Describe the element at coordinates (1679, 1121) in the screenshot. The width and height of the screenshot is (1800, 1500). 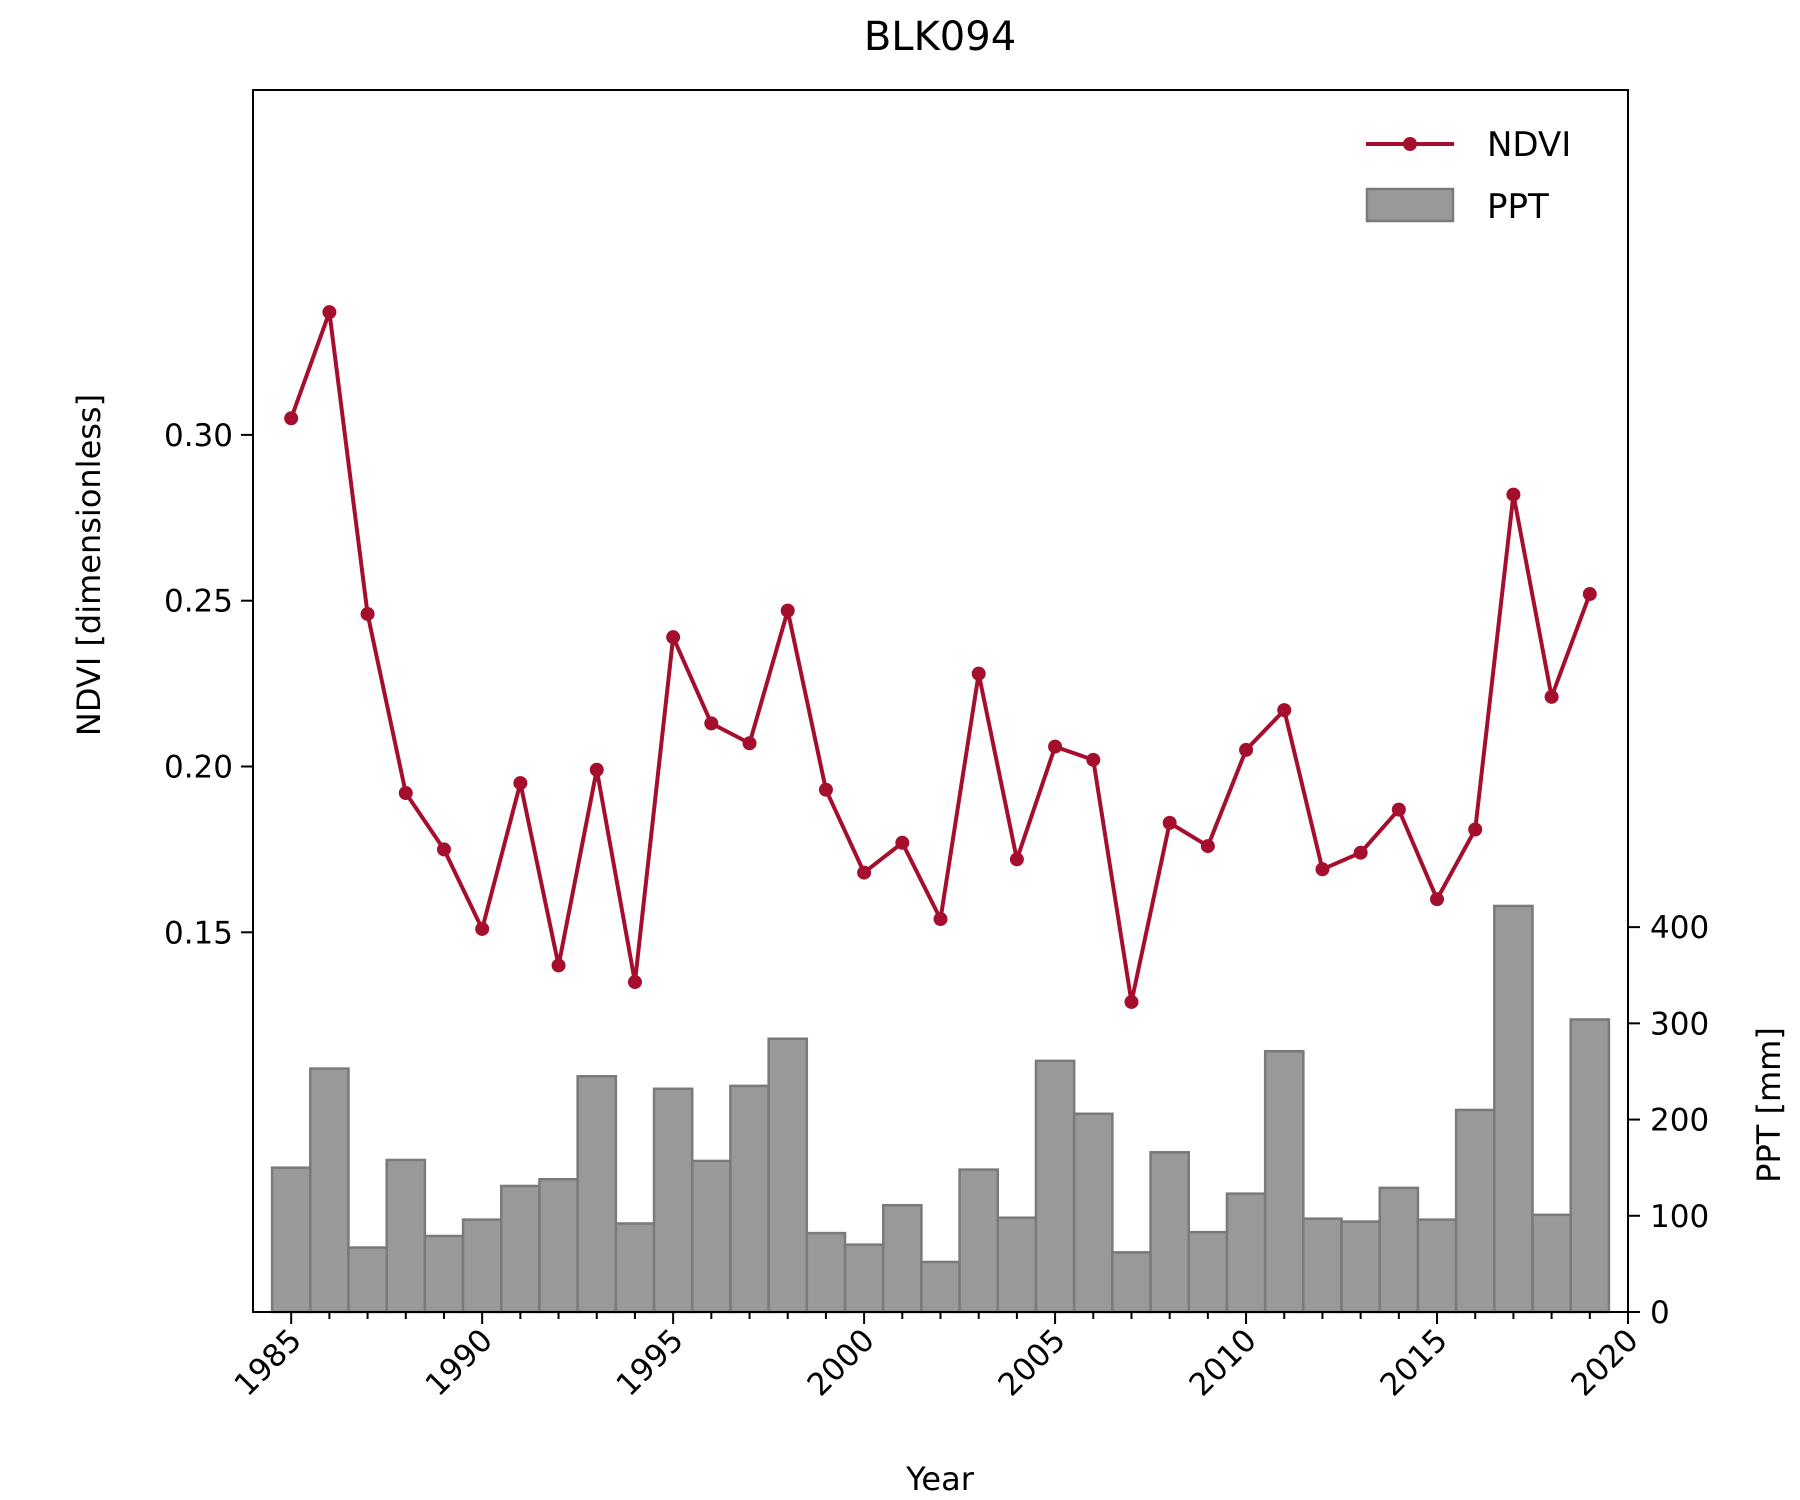
I see `y2-tick-label-200: 200` at that location.